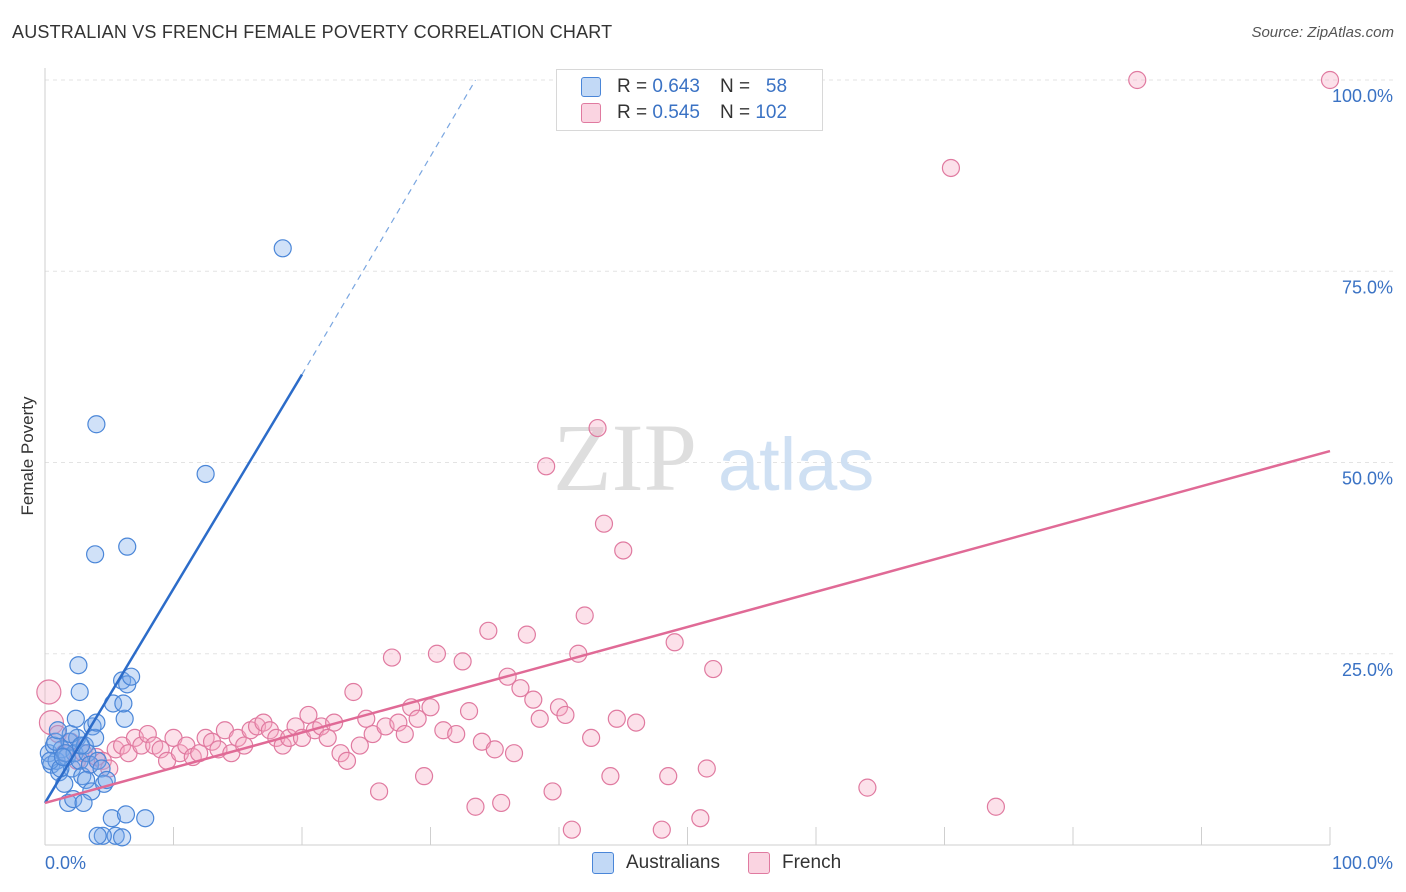  Describe the element at coordinates (684, 87) in the screenshot. I see `legend-row-australians: R = 0.643 N = 58` at that location.